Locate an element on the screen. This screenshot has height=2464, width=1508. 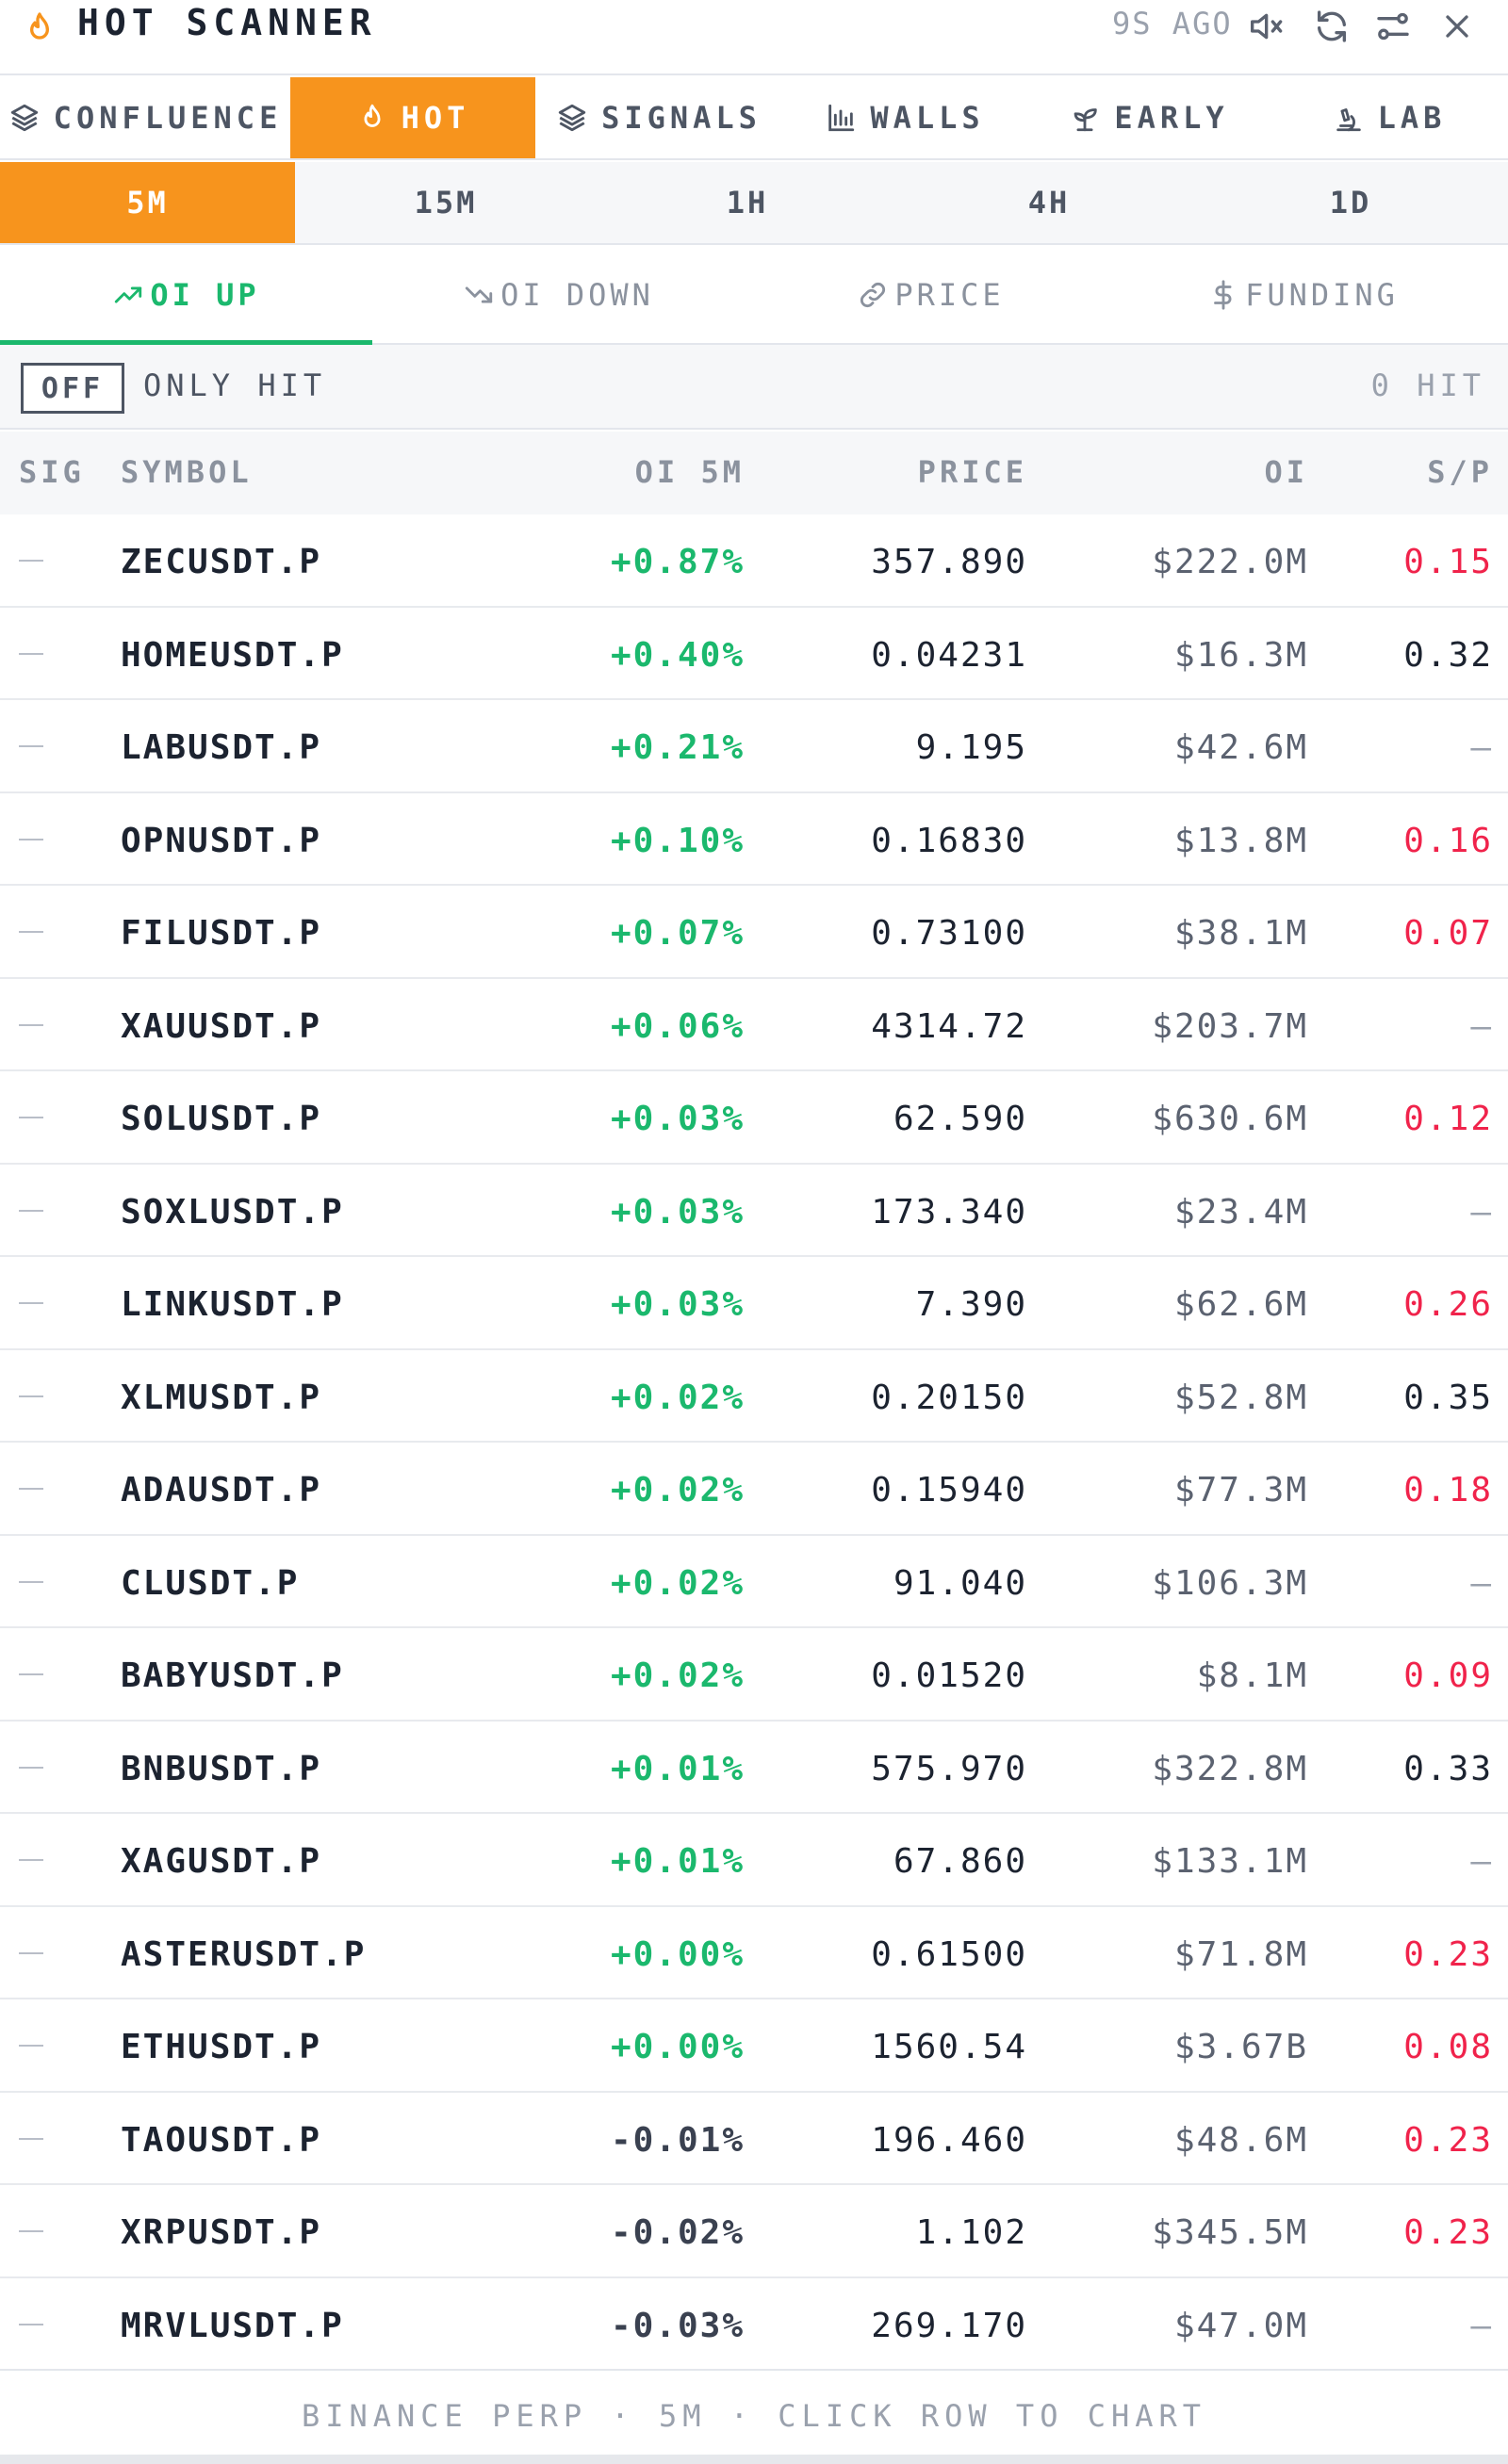
col-sig: SIG is located at coordinates (52, 472).